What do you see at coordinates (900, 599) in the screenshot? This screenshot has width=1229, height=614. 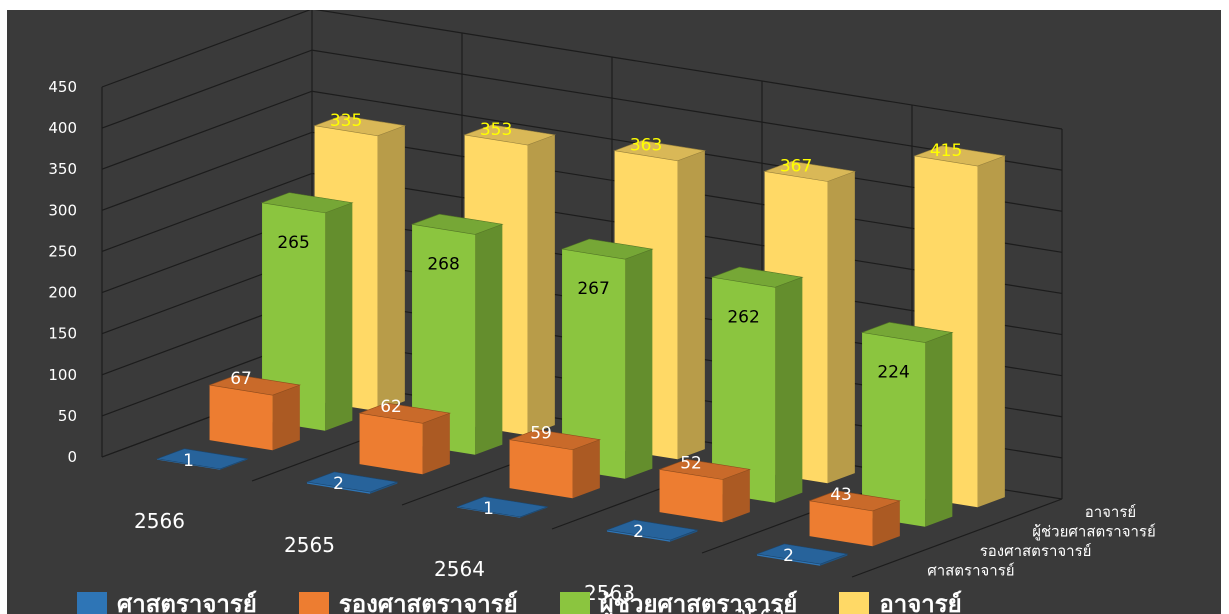 I see `legend-item-lecturer: อาจารย์` at bounding box center [900, 599].